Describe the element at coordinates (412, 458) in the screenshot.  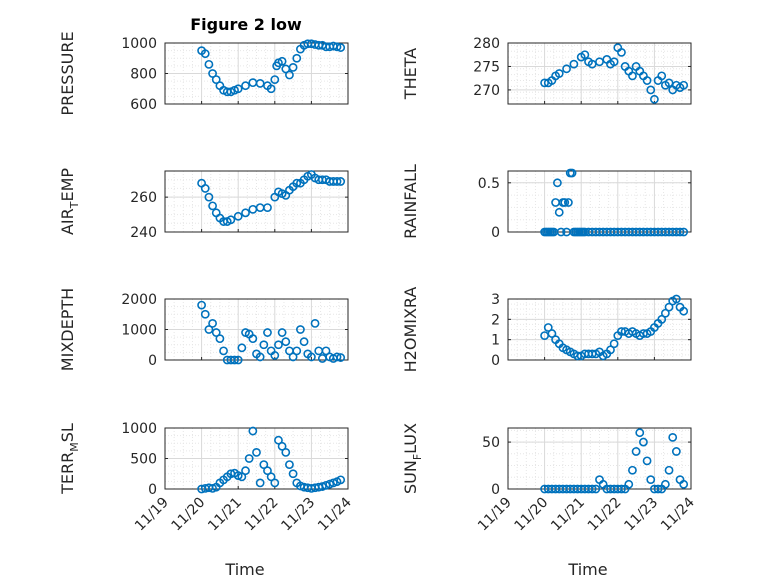
I see `y-axis-label: SUNFLUX` at that location.